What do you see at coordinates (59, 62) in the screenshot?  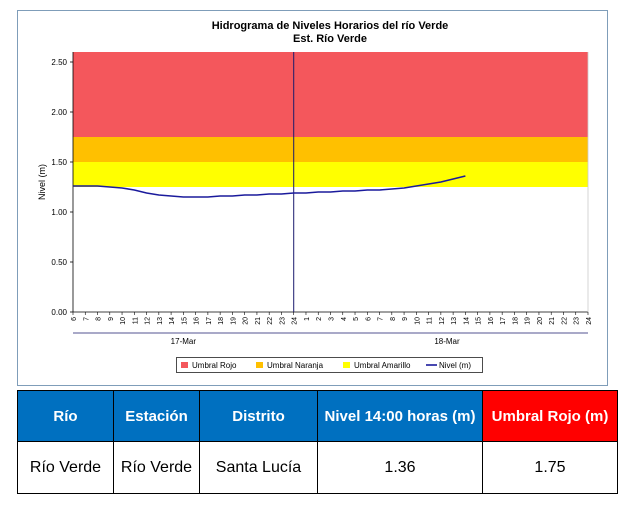 I see `y-tick-label: 2.50` at bounding box center [59, 62].